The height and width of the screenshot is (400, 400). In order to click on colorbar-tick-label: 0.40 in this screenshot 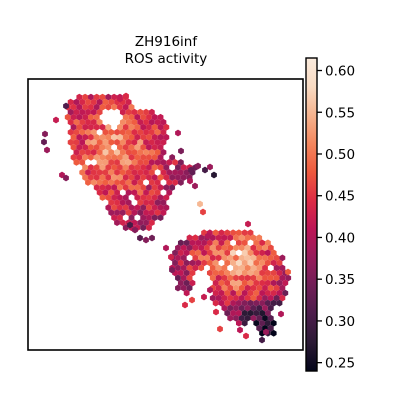, I will do `click(340, 238)`.